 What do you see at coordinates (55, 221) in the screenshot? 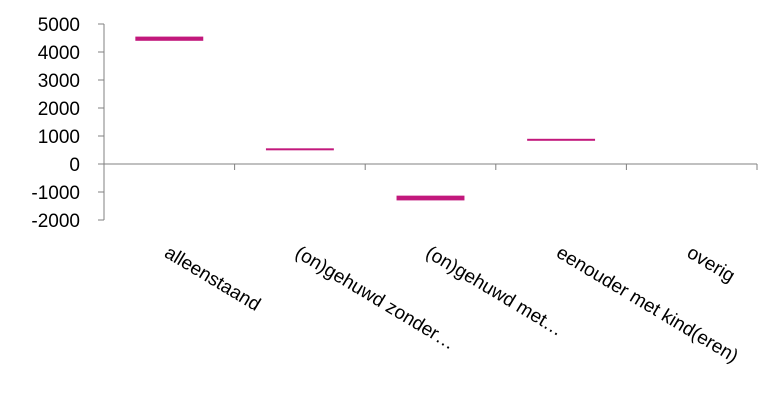
I see `y-tick-label: -2000` at bounding box center [55, 221].